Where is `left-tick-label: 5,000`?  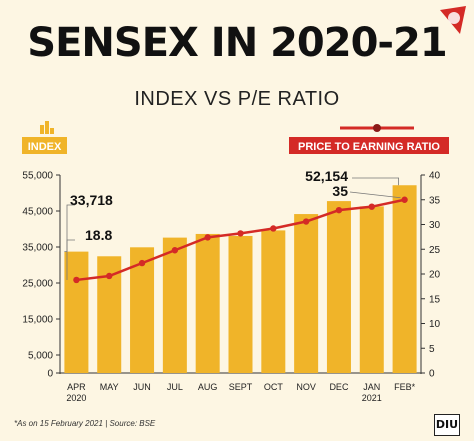 left-tick-label: 5,000 is located at coordinates (40, 356).